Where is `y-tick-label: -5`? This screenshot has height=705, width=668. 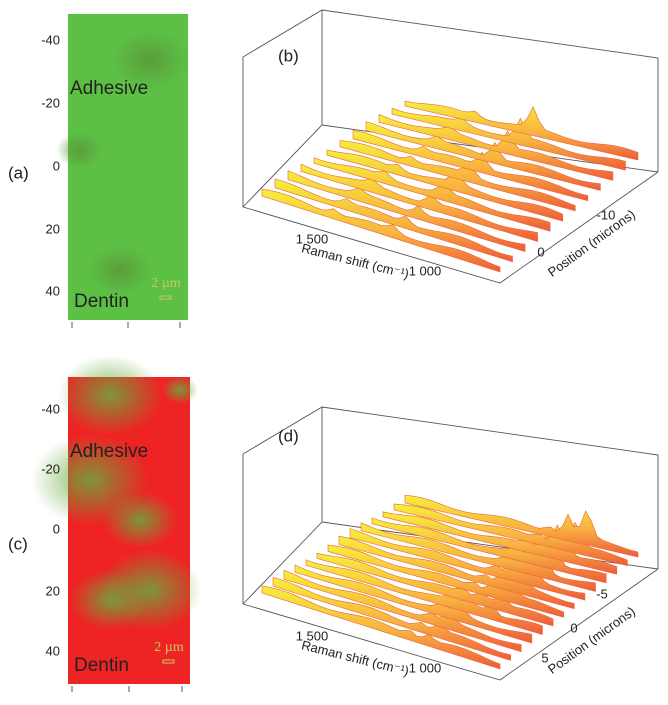 y-tick-label: -5 is located at coordinates (602, 593).